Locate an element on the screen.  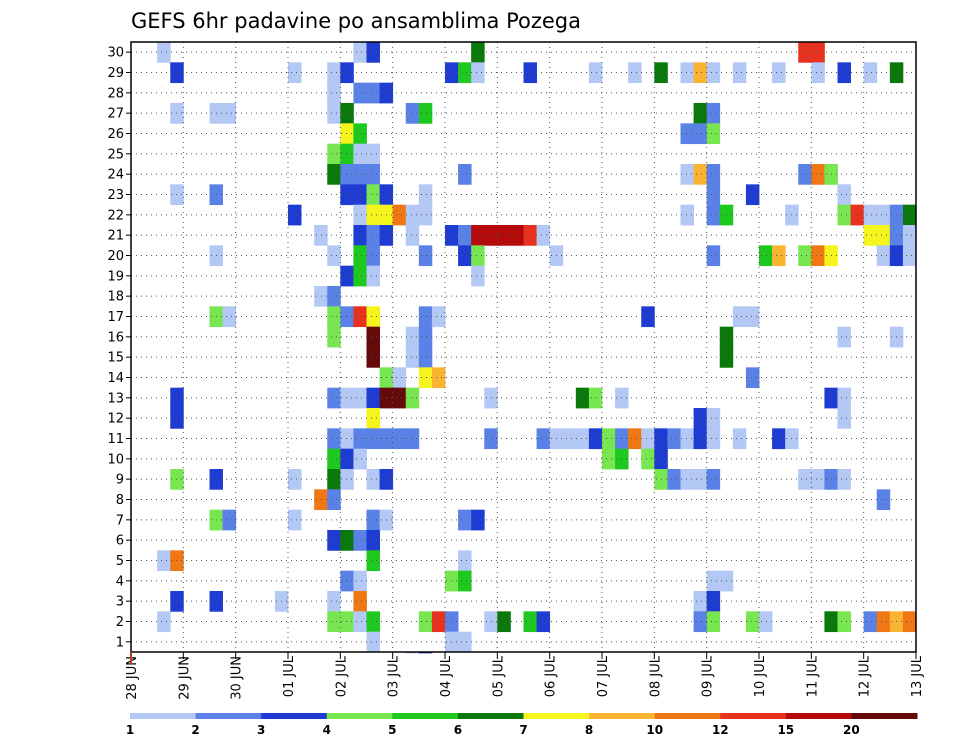
legend-label: 7 is located at coordinates (523, 730).